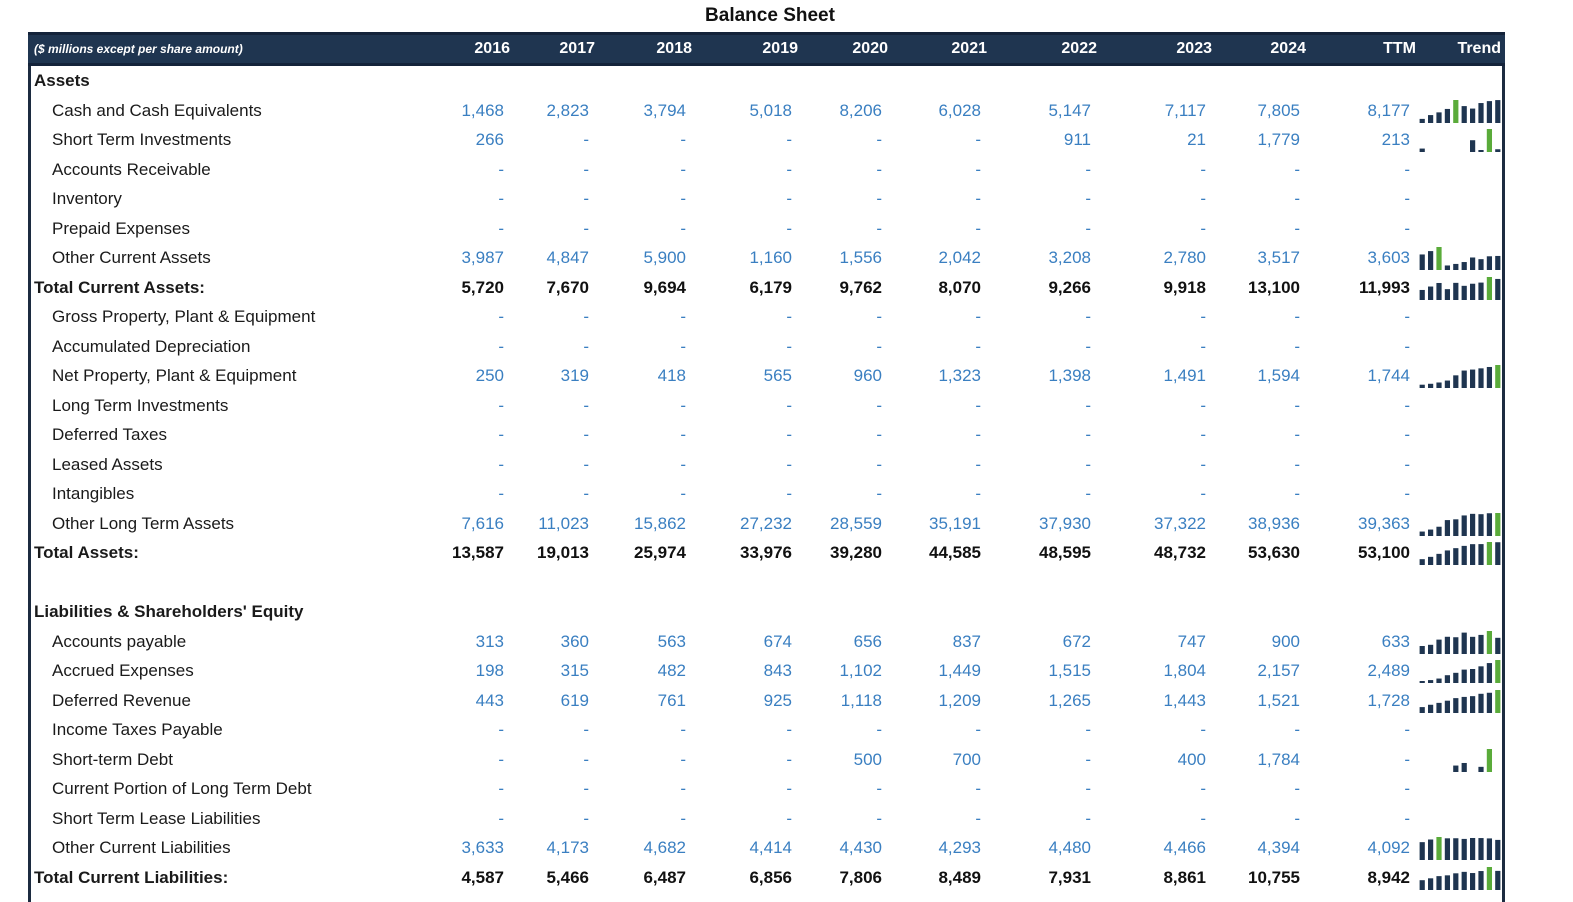 The image size is (1573, 902). I want to click on cell-value: 7,806, so click(860, 877).